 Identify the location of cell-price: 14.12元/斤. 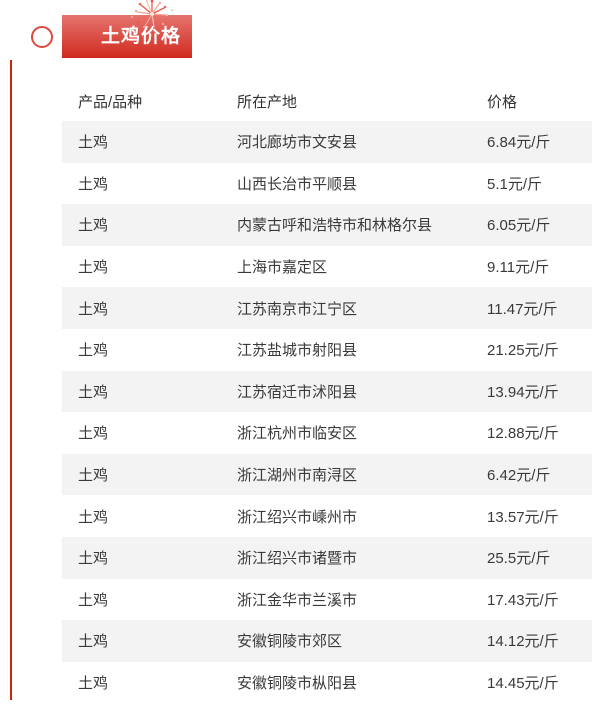
(523, 642).